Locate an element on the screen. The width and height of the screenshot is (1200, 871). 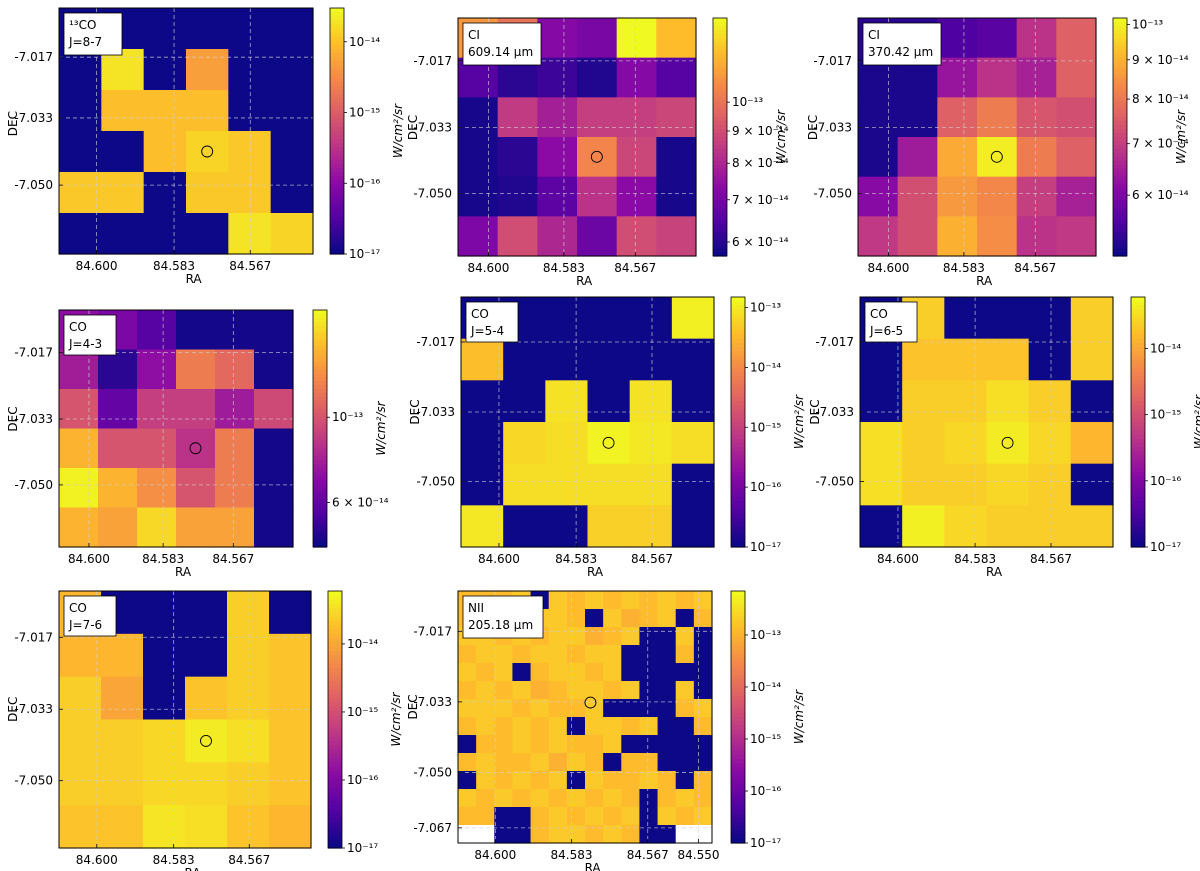
x-tick-label: 84.600 is located at coordinates (488, 268).